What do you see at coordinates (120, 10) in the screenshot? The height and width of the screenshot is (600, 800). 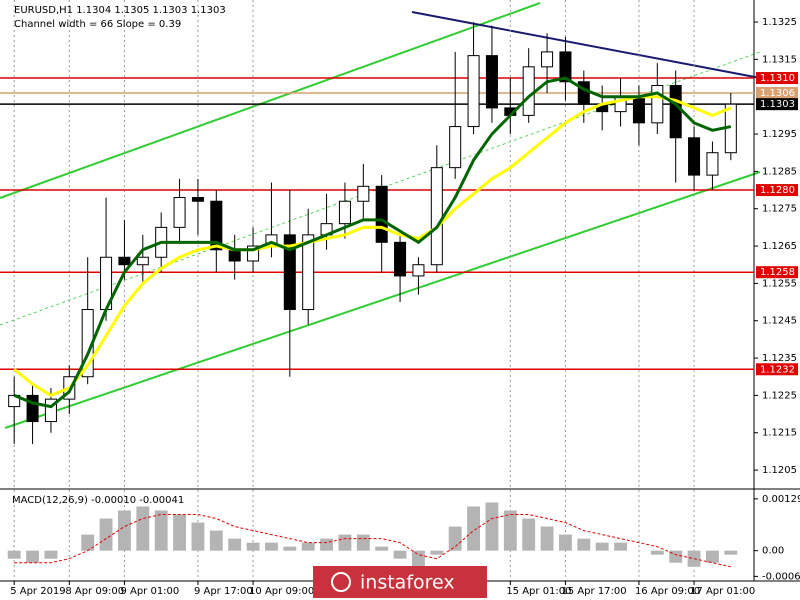 I see `chart-title: EURUSD,H1 1.1304 1.1305 1.1303 1.1303` at bounding box center [120, 10].